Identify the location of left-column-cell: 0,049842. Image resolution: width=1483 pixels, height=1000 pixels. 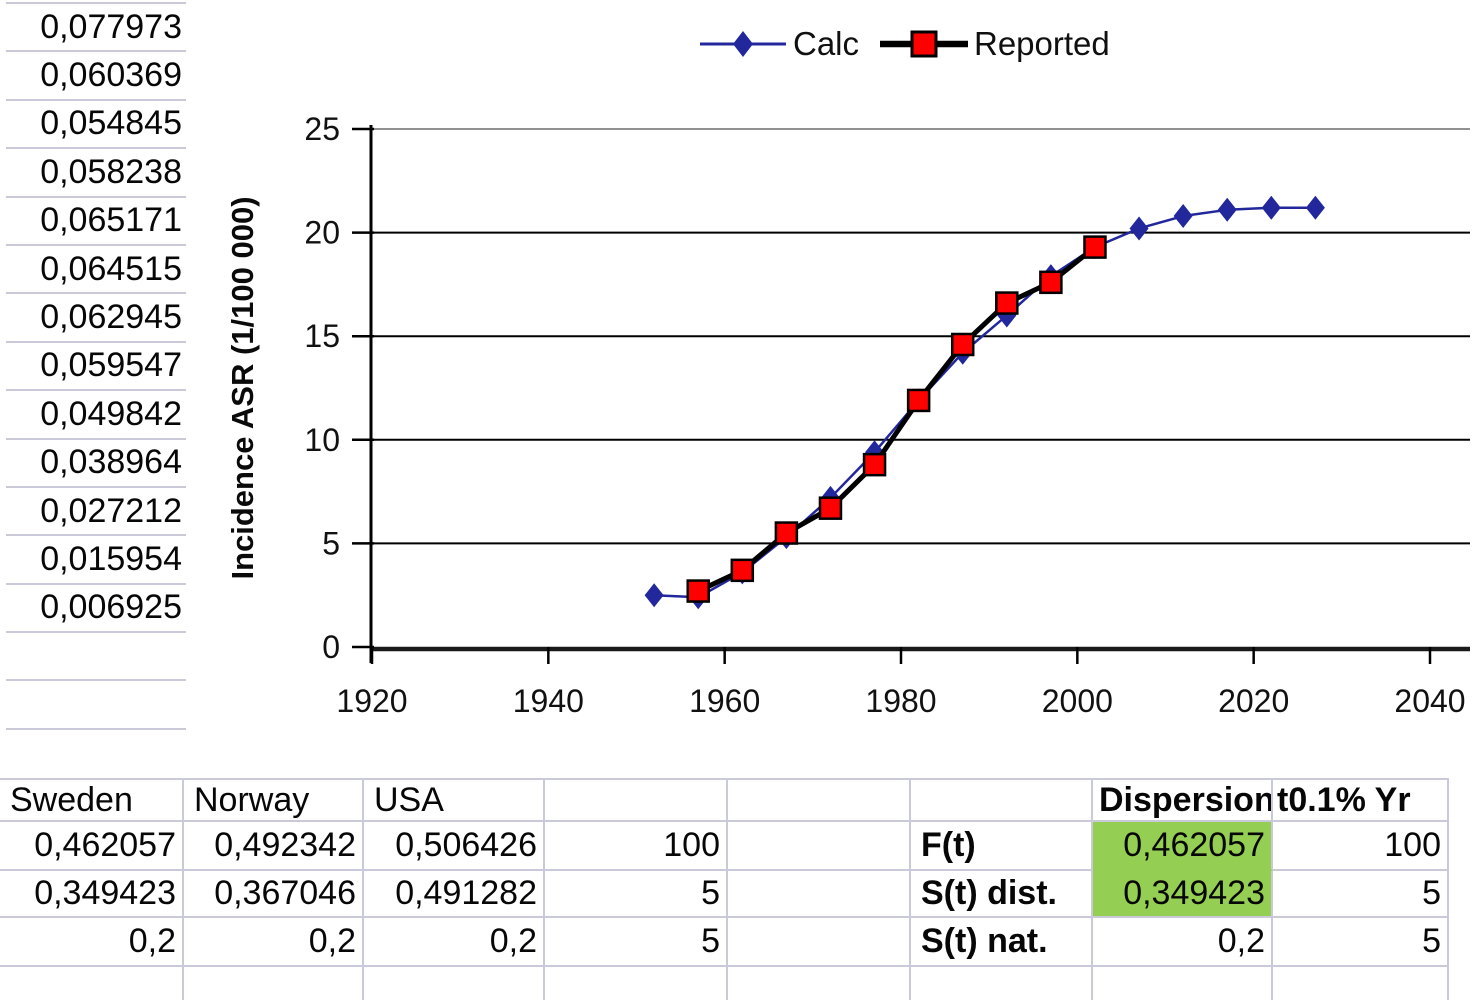
(96, 415).